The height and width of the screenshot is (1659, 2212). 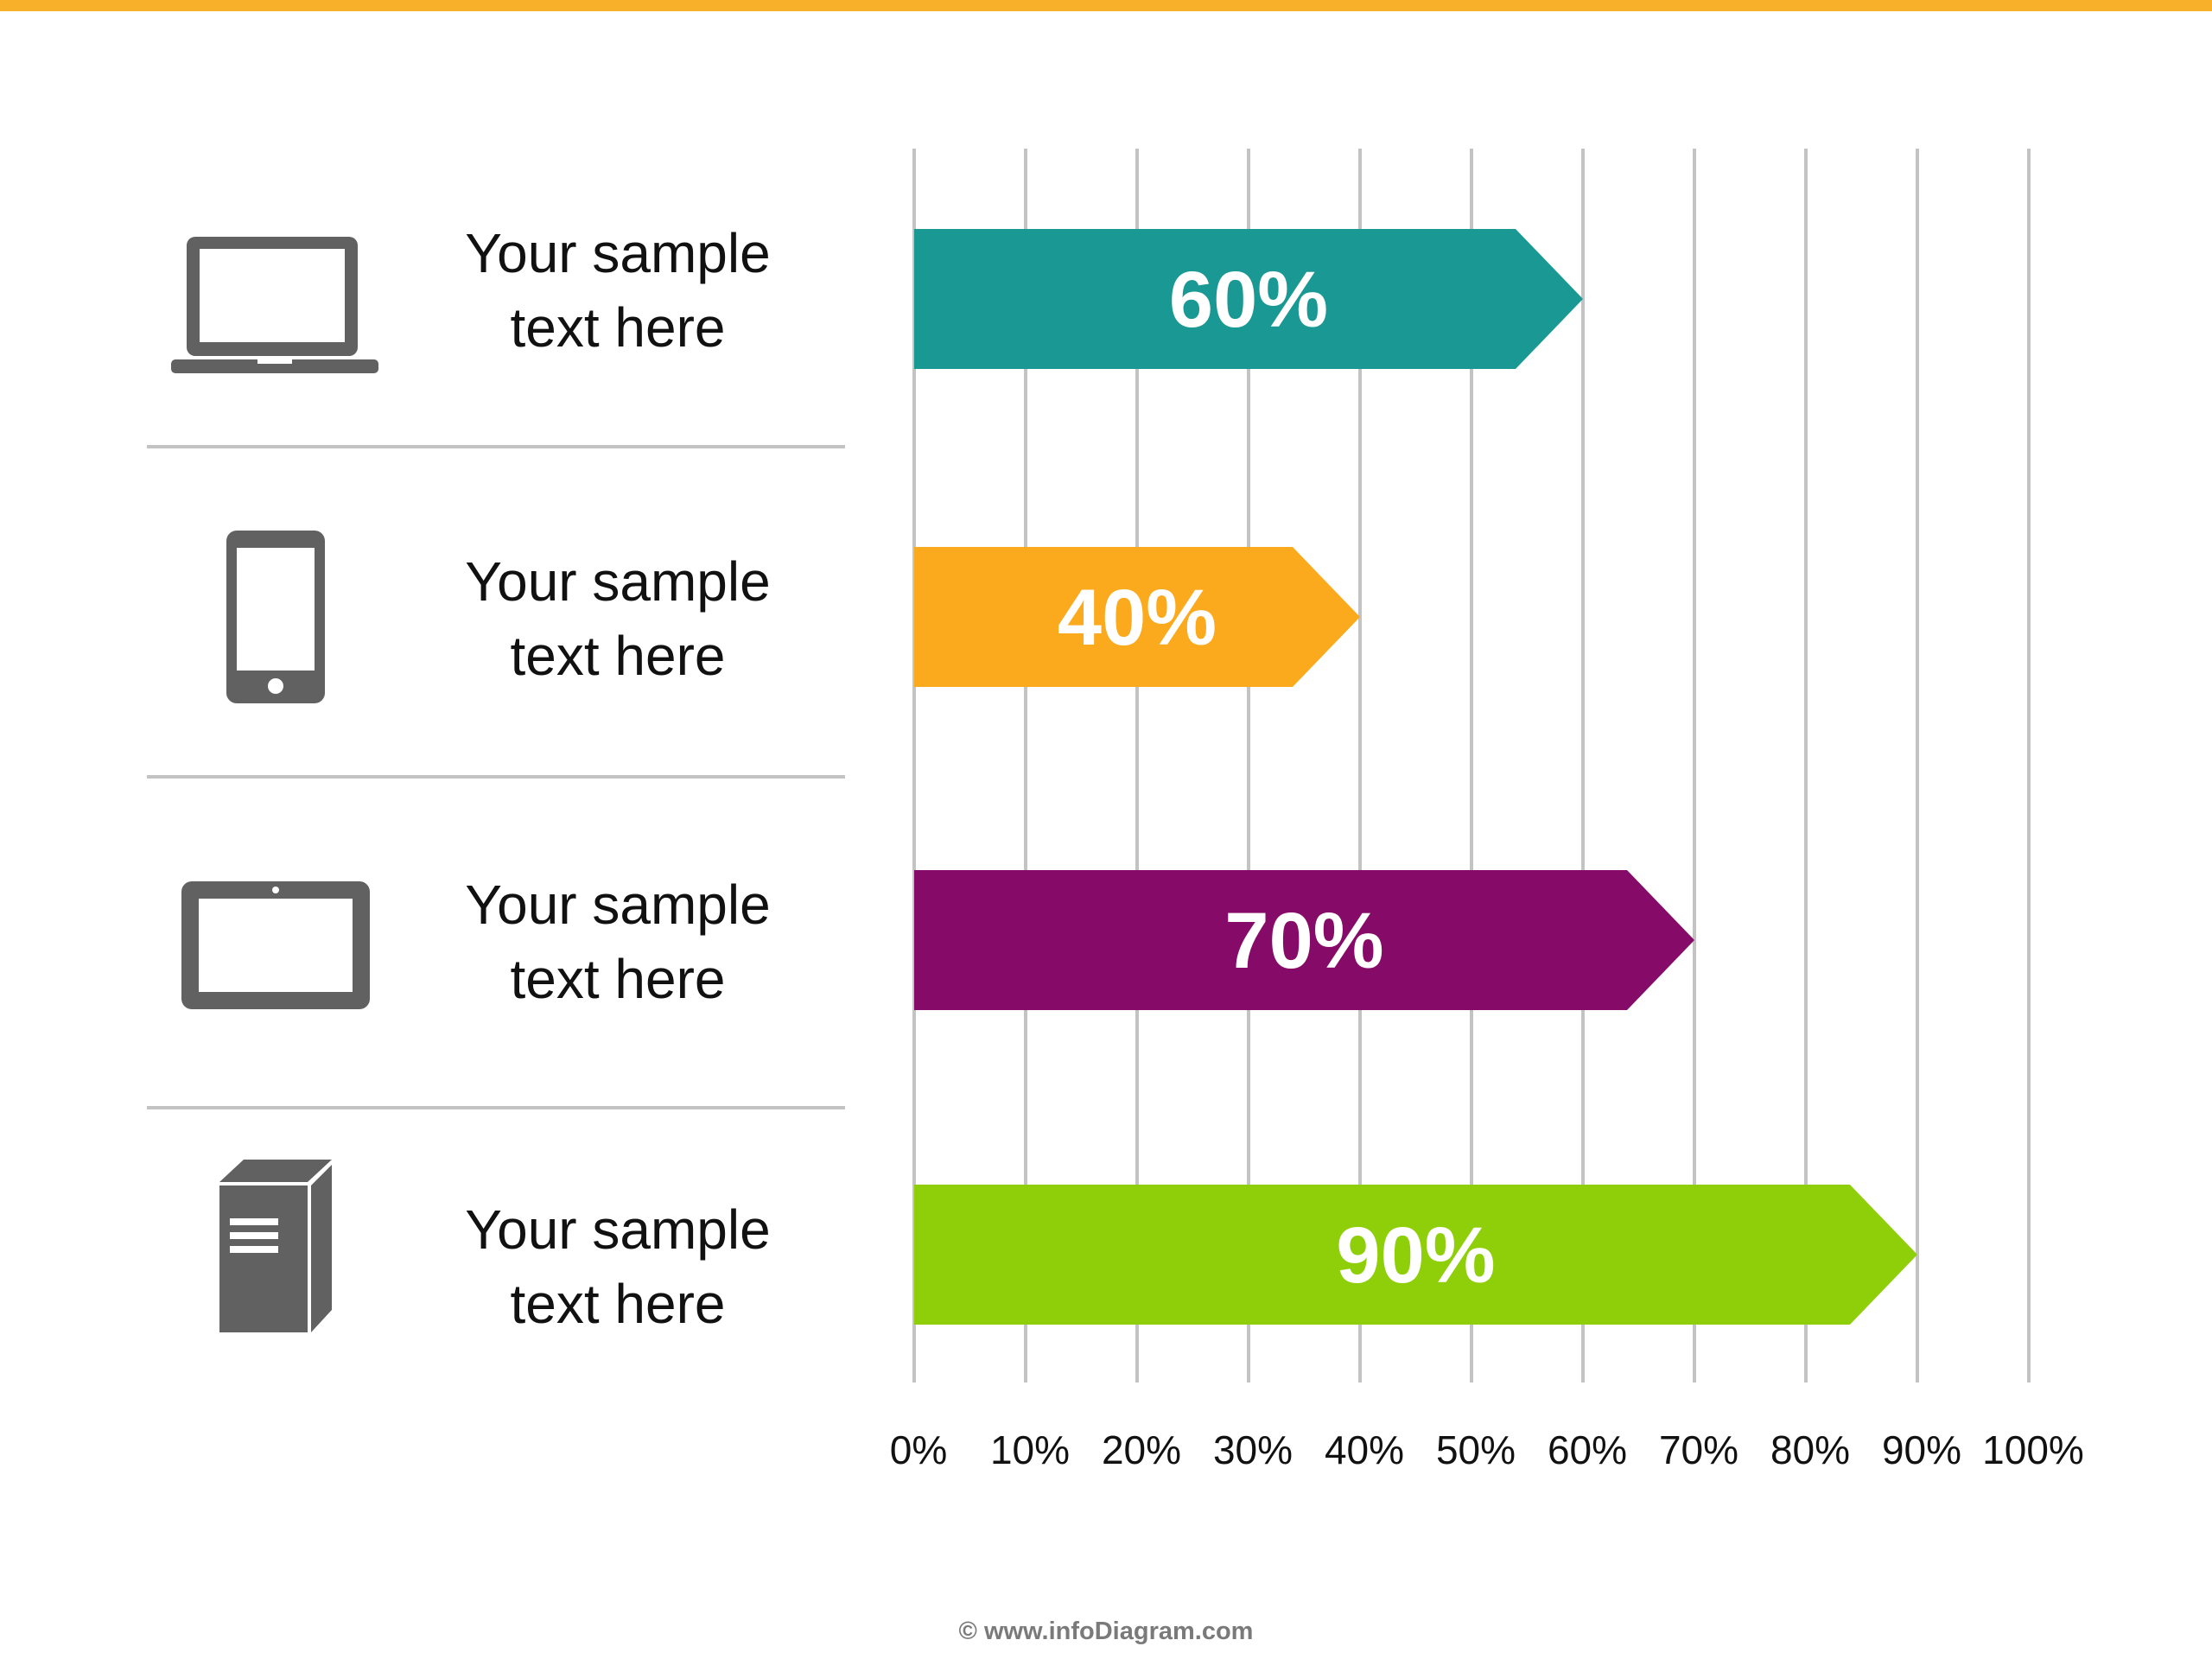 I want to click on smartphone-icon, so click(x=275, y=617).